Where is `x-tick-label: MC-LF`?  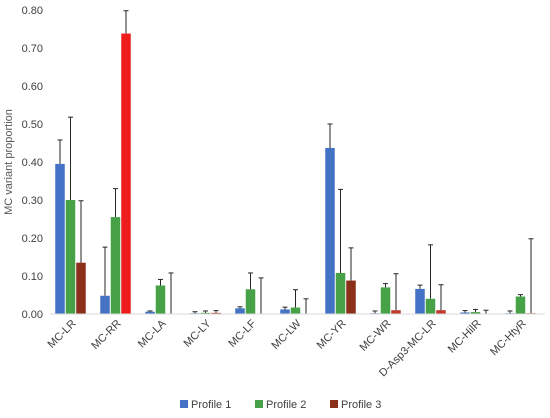 x-tick-label: MC-LF is located at coordinates (242, 333).